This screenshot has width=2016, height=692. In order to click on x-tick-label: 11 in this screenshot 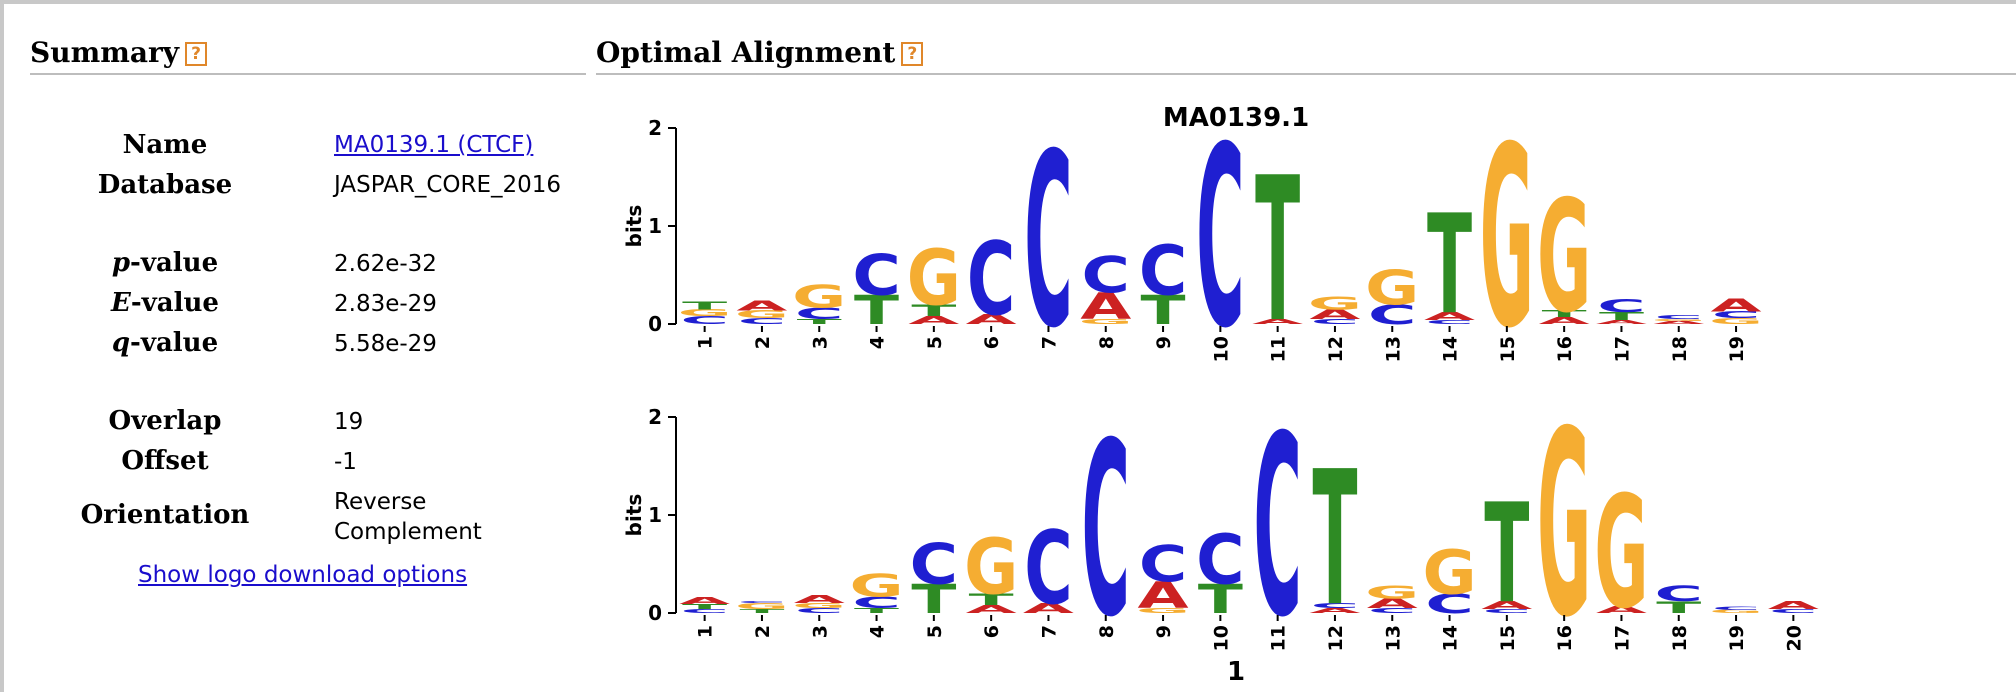, I will do `click(1279, 349)`.